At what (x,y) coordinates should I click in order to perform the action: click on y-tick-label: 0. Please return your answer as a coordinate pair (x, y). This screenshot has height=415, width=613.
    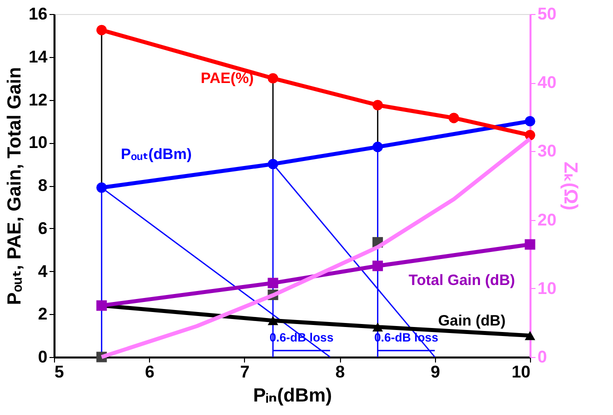
    Looking at the image, I should click on (43, 357).